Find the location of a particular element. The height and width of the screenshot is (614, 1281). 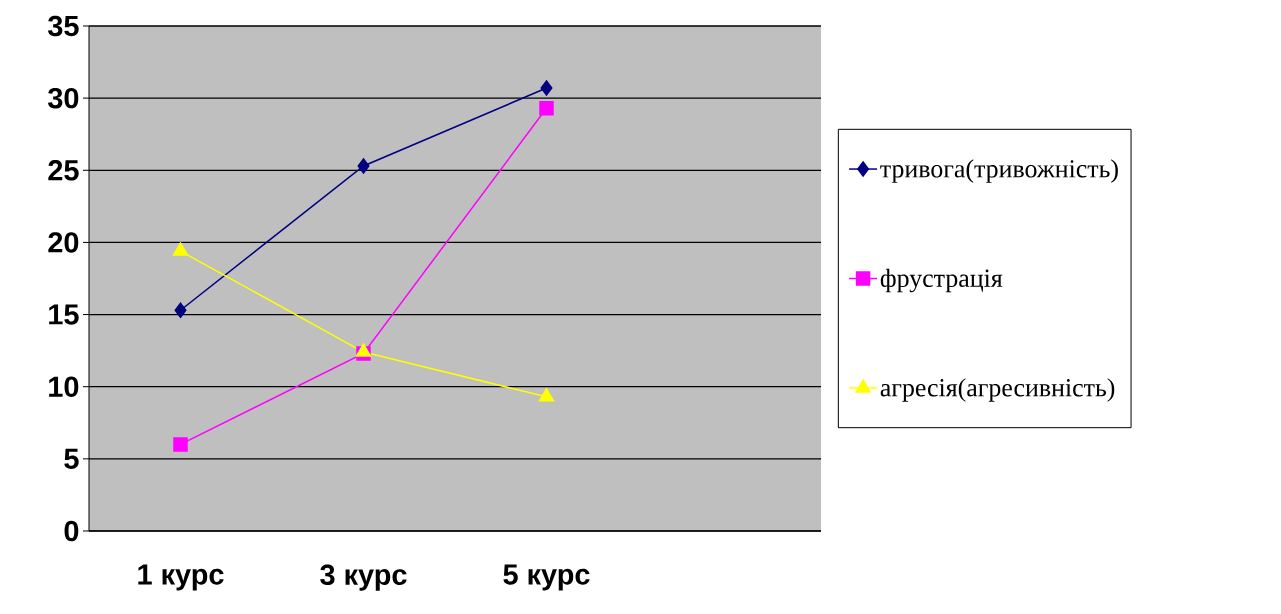

x-tick-label: 5 курс is located at coordinates (546, 577).